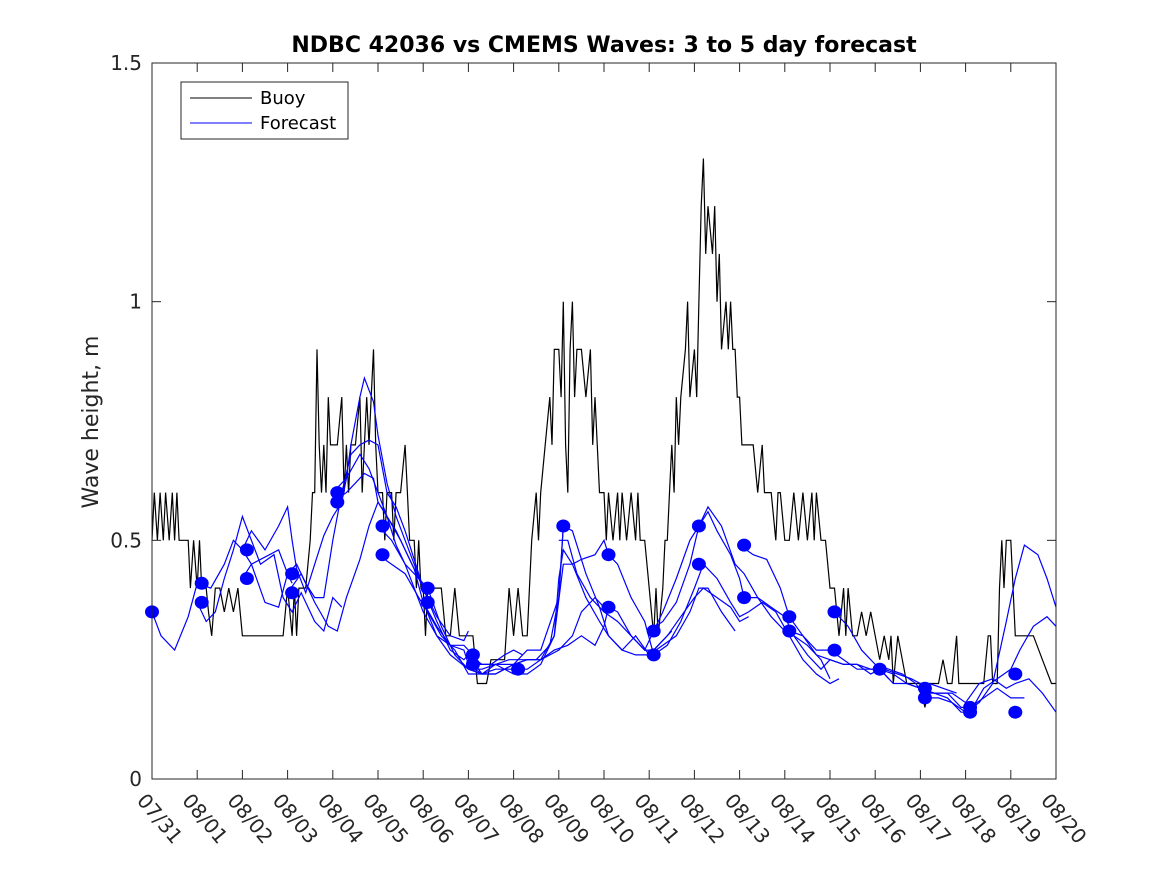 This screenshot has width=1167, height=875. I want to click on x-tick-label: 08/19, so click(1018, 819).